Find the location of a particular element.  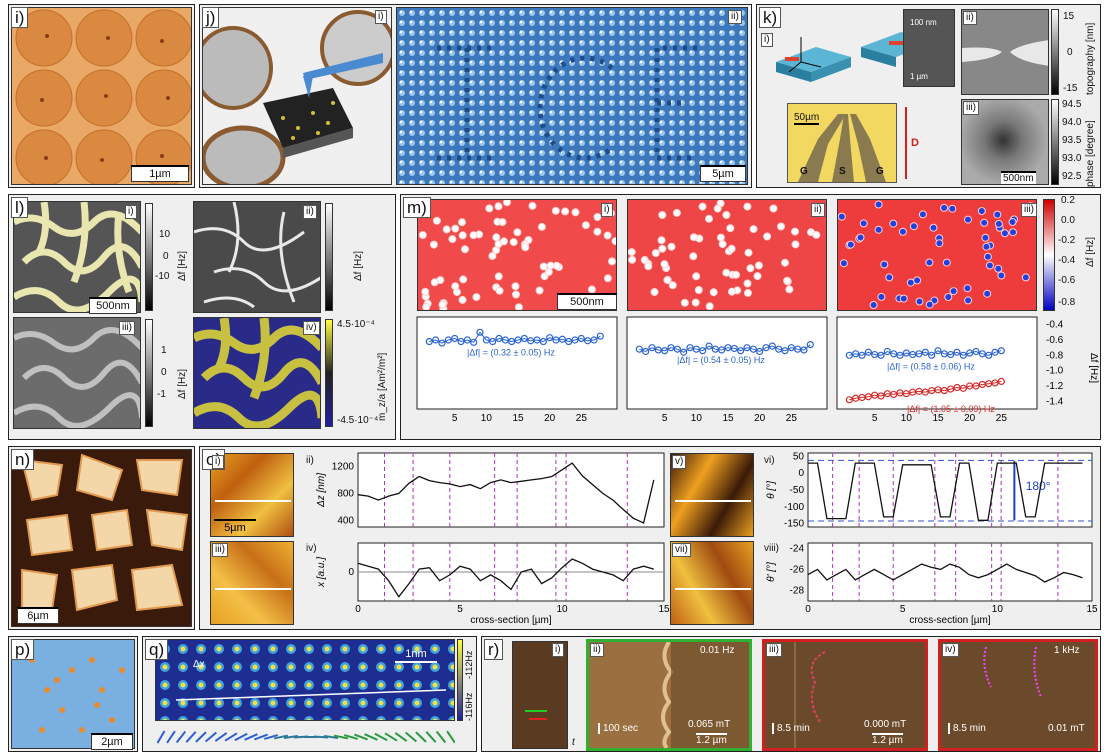

scalebar-n: 6µm is located at coordinates (38, 615).